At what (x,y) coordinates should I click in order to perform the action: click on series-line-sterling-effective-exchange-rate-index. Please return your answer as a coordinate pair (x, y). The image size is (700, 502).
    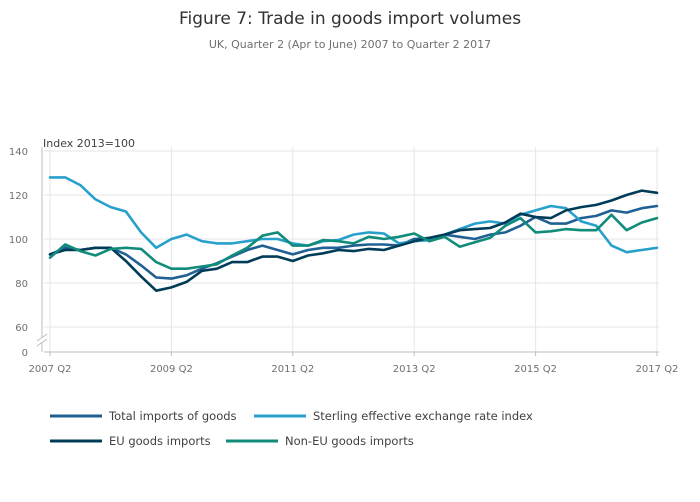
    Looking at the image, I should click on (353, 215).